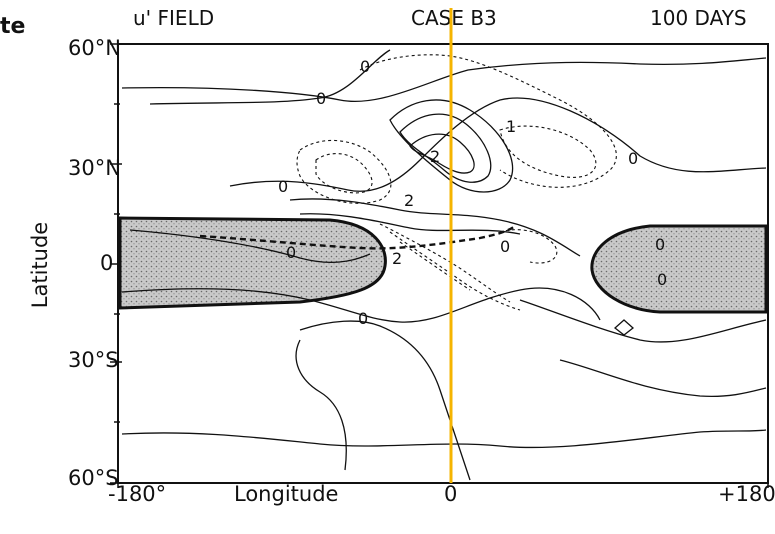 The image size is (775, 534). What do you see at coordinates (116, 263) in the screenshot?
I see `y-axis-ticks` at bounding box center [116, 263].